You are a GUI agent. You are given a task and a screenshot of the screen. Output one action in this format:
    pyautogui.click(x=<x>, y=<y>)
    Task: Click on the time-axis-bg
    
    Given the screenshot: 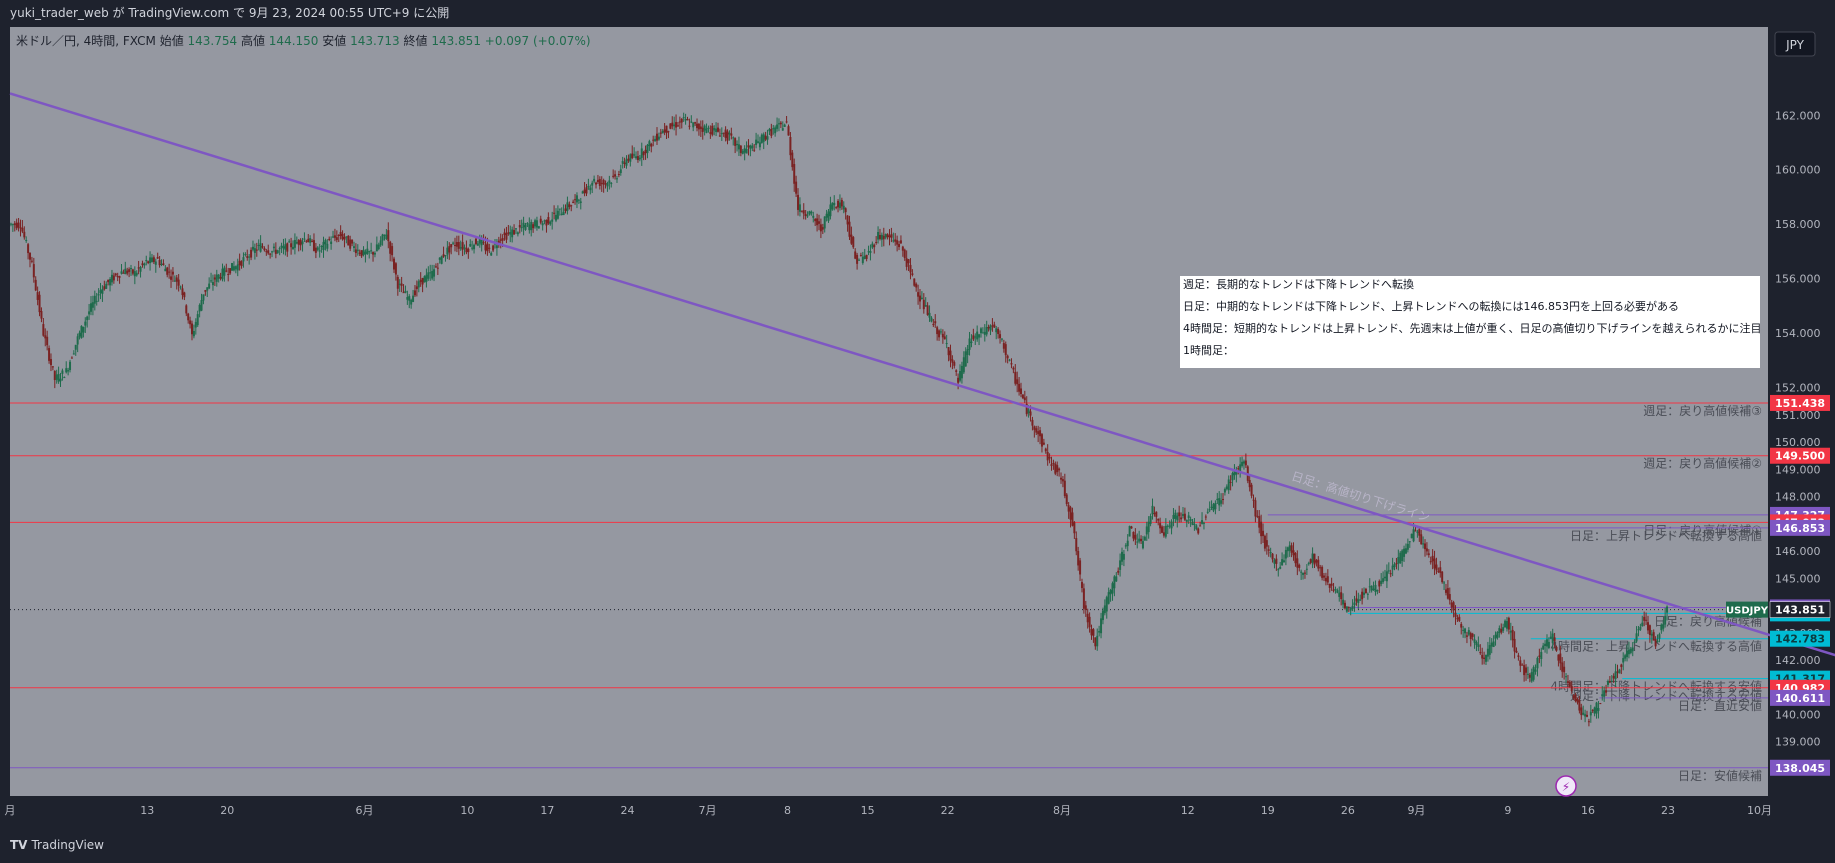 What is the action you would take?
    pyautogui.click(x=884, y=812)
    